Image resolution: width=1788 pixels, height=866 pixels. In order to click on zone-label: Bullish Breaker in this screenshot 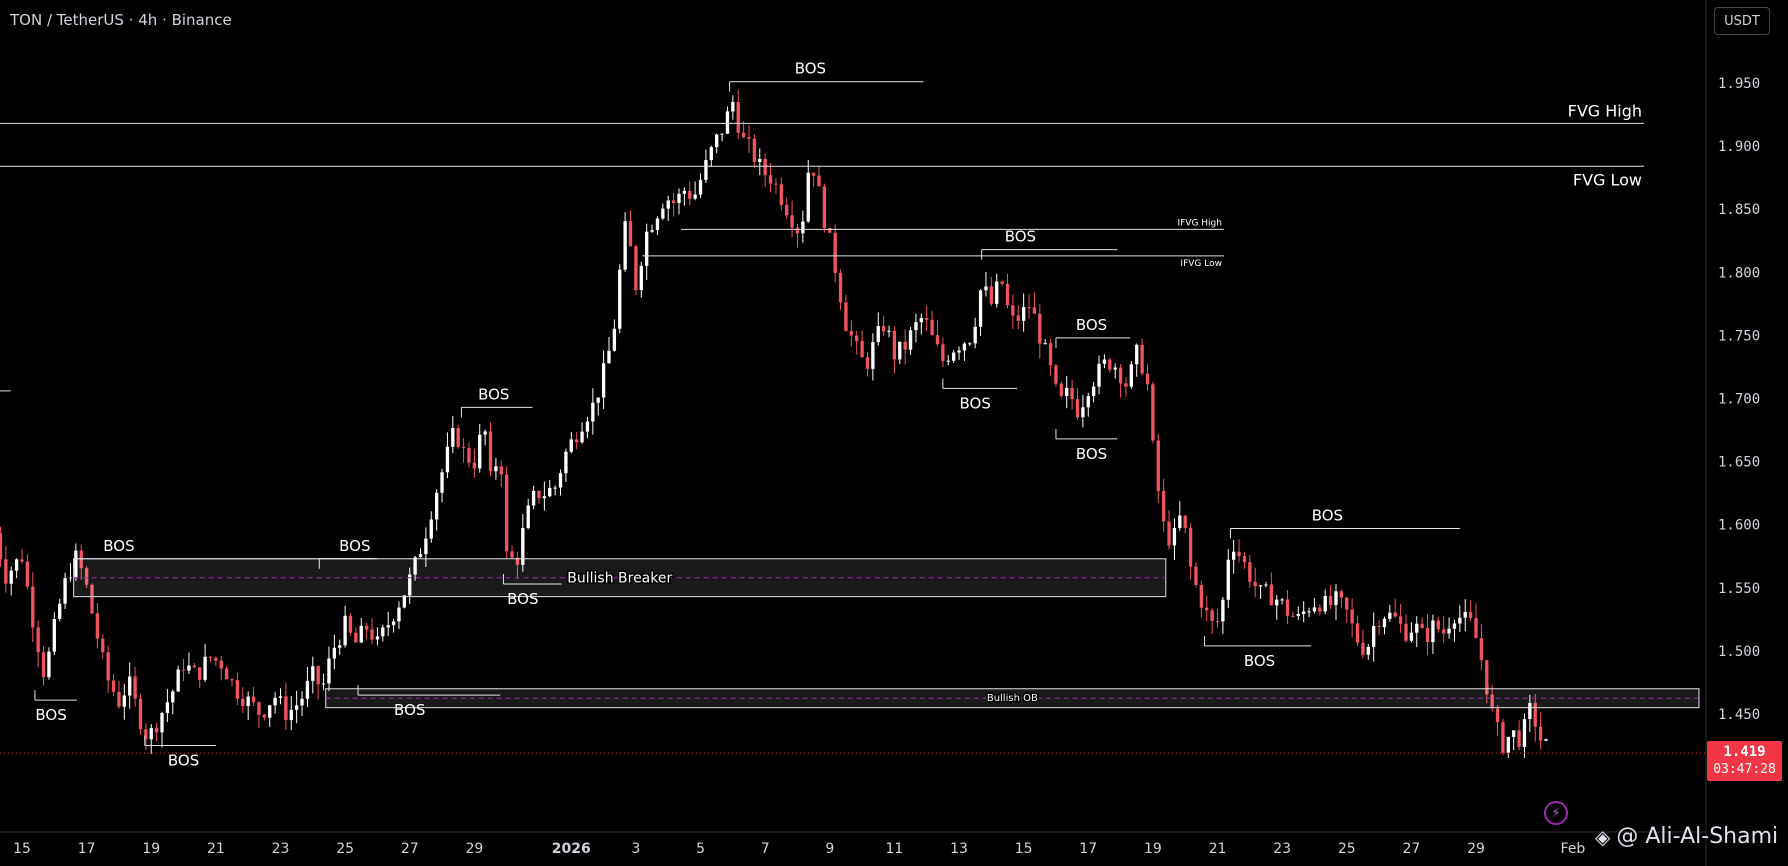, I will do `click(619, 579)`.